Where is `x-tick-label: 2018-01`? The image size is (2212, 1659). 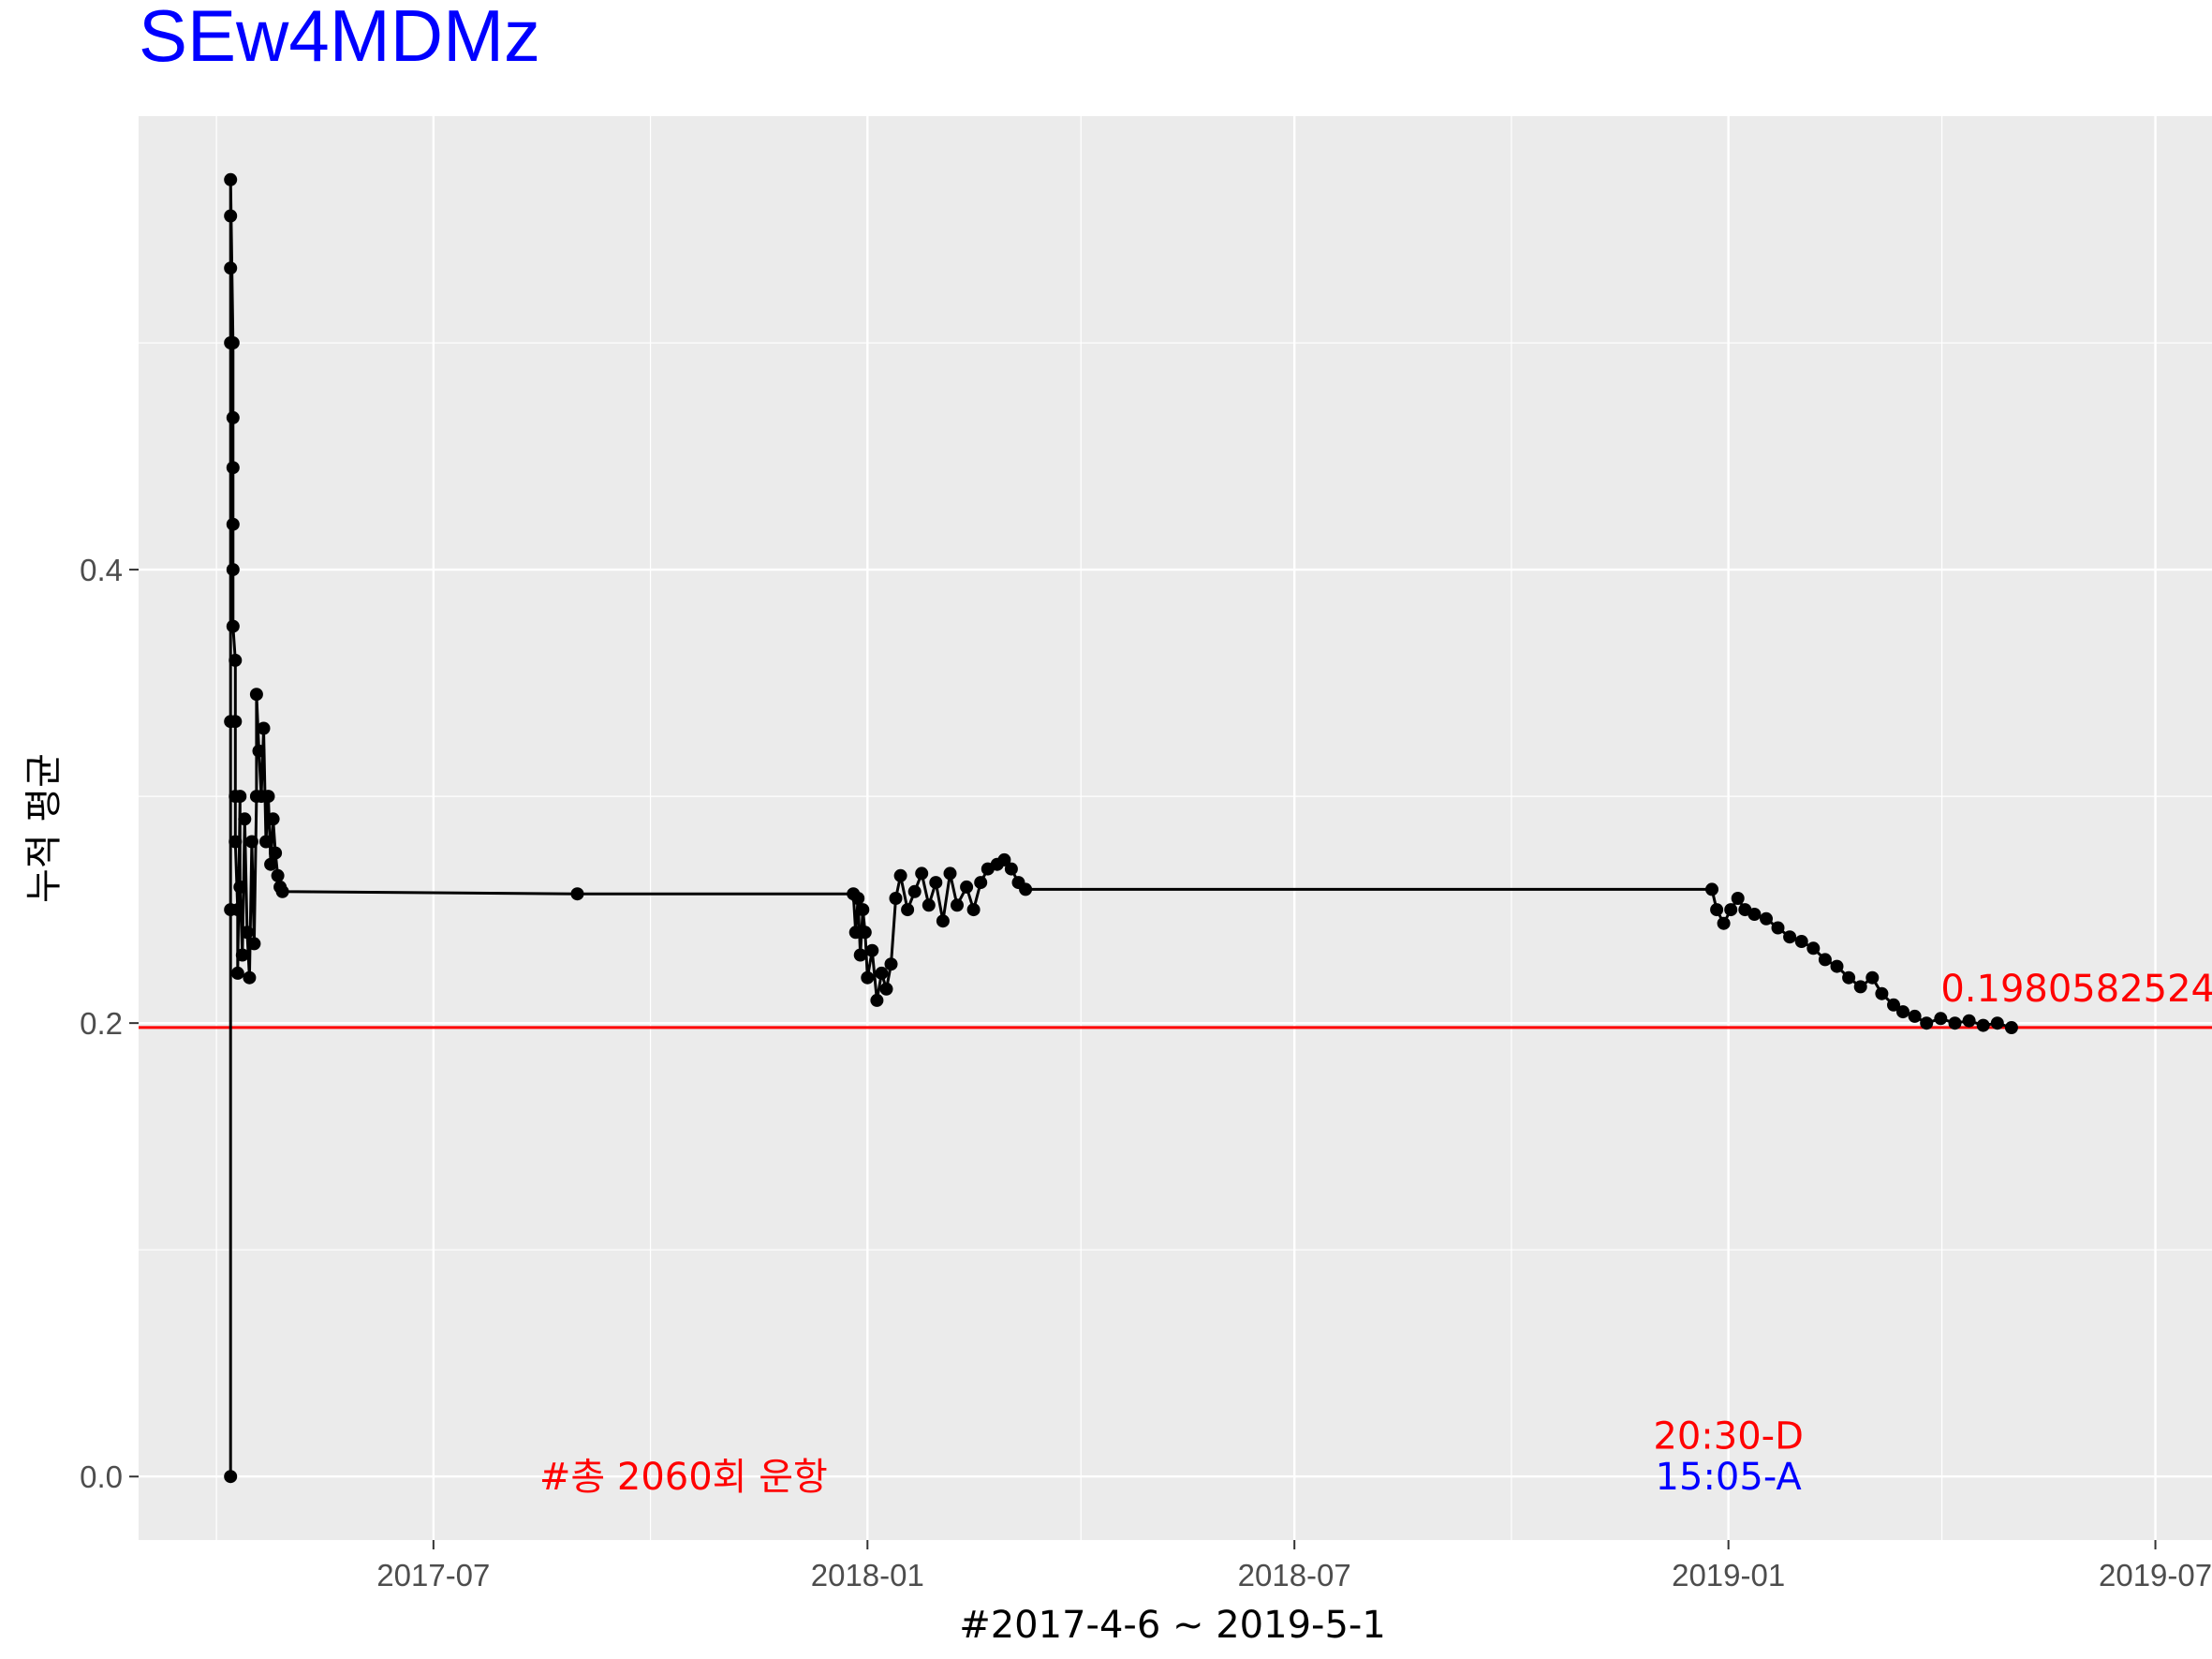 x-tick-label: 2018-01 is located at coordinates (867, 1575).